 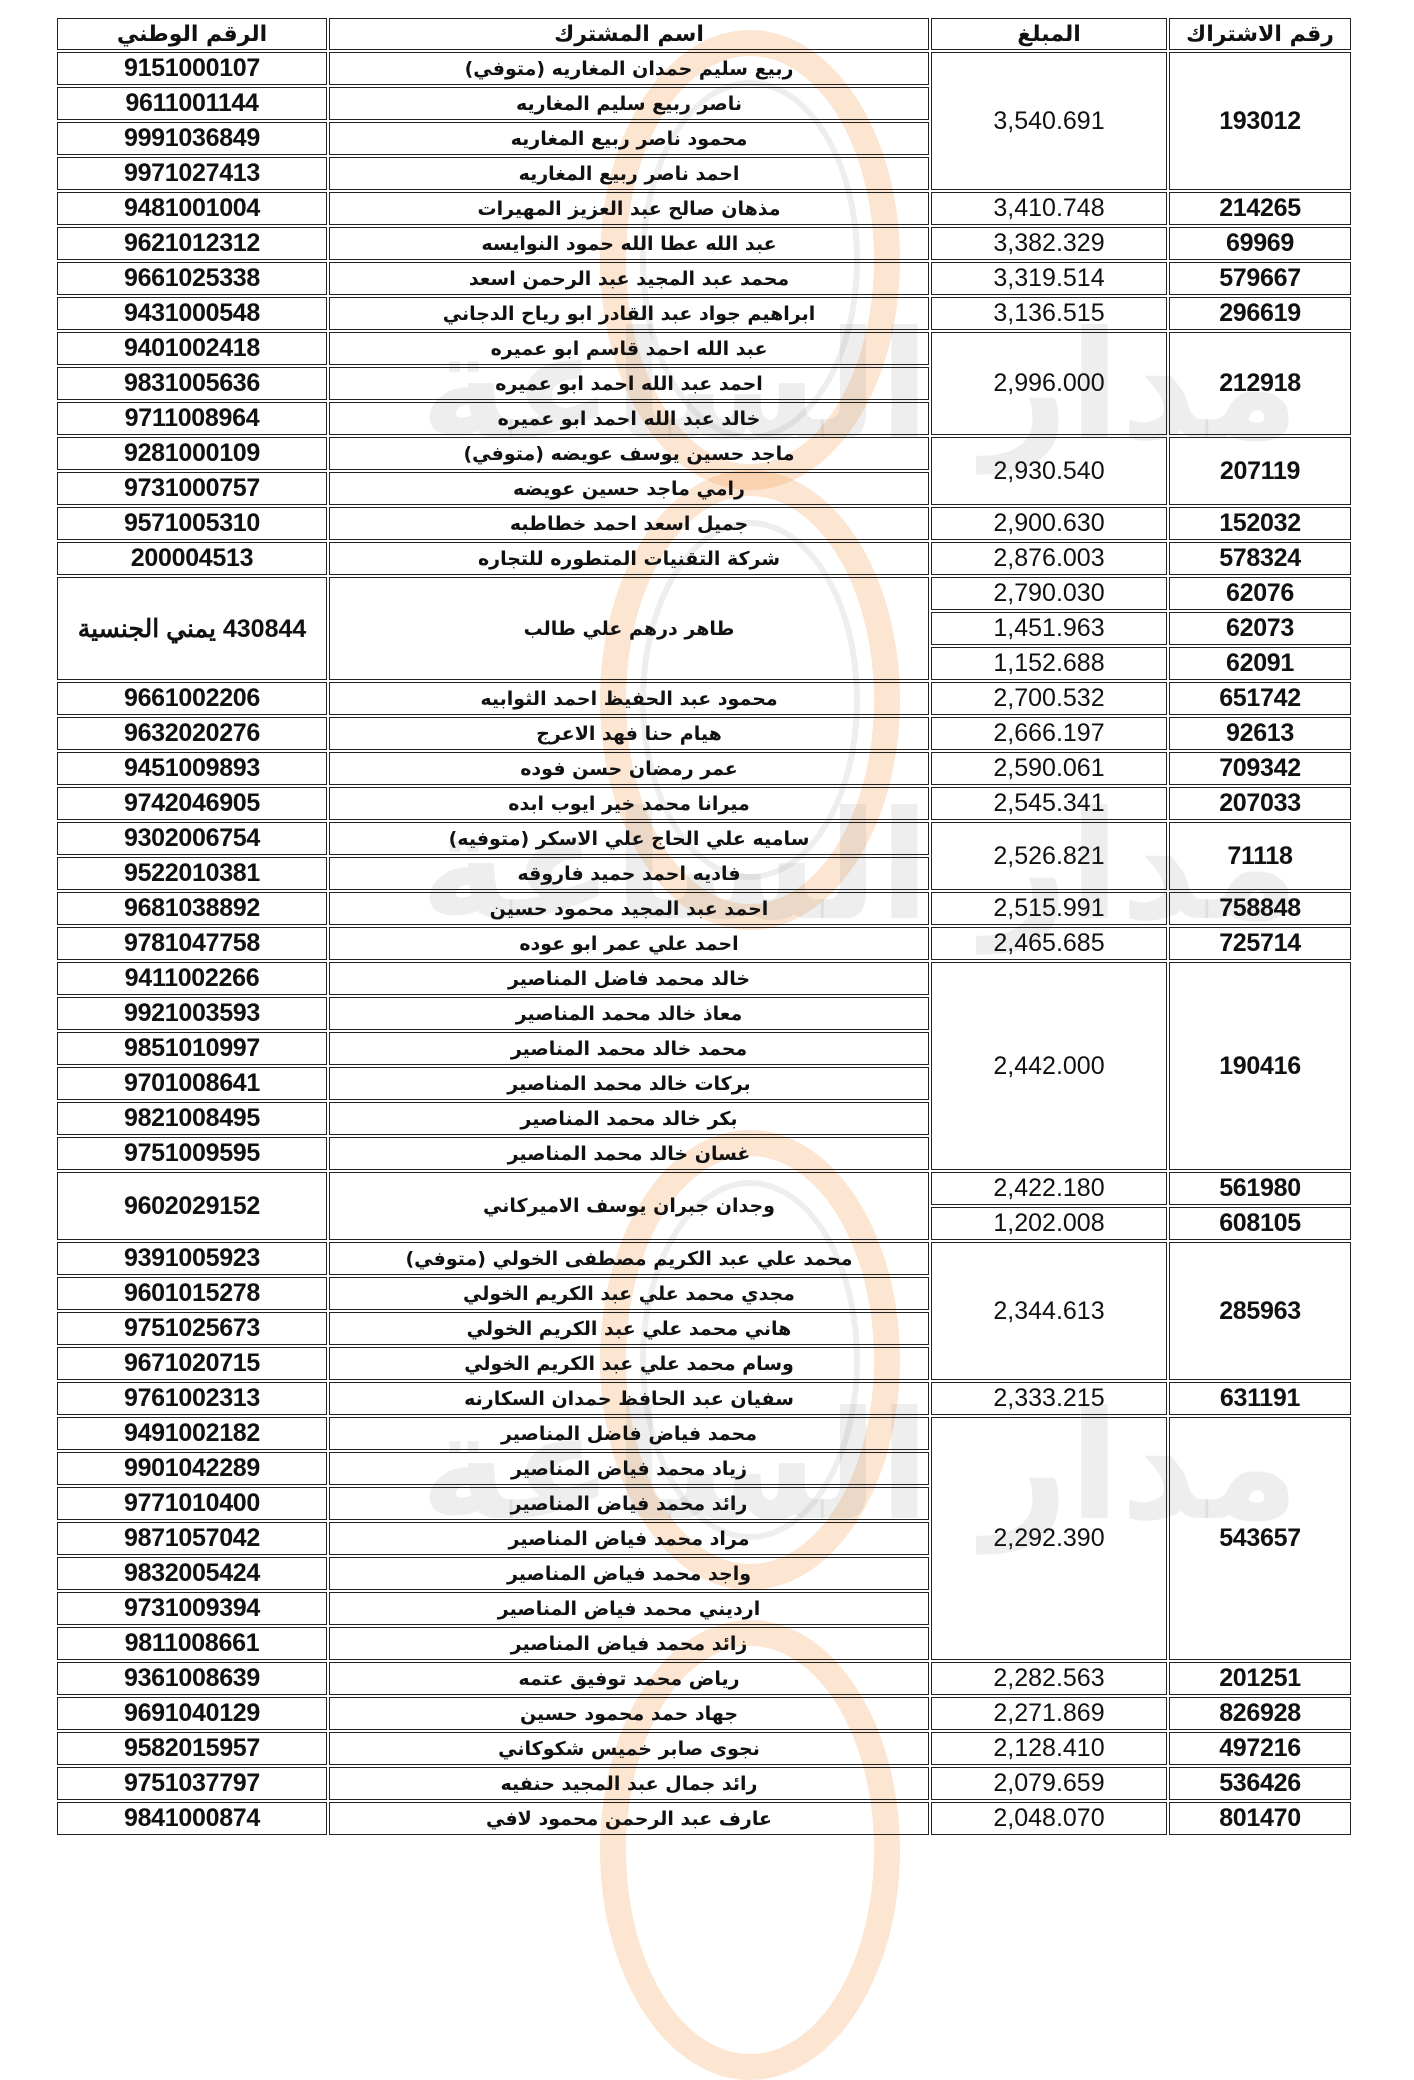 I want to click on subscription-number-cell: 725714, so click(x=1260, y=943).